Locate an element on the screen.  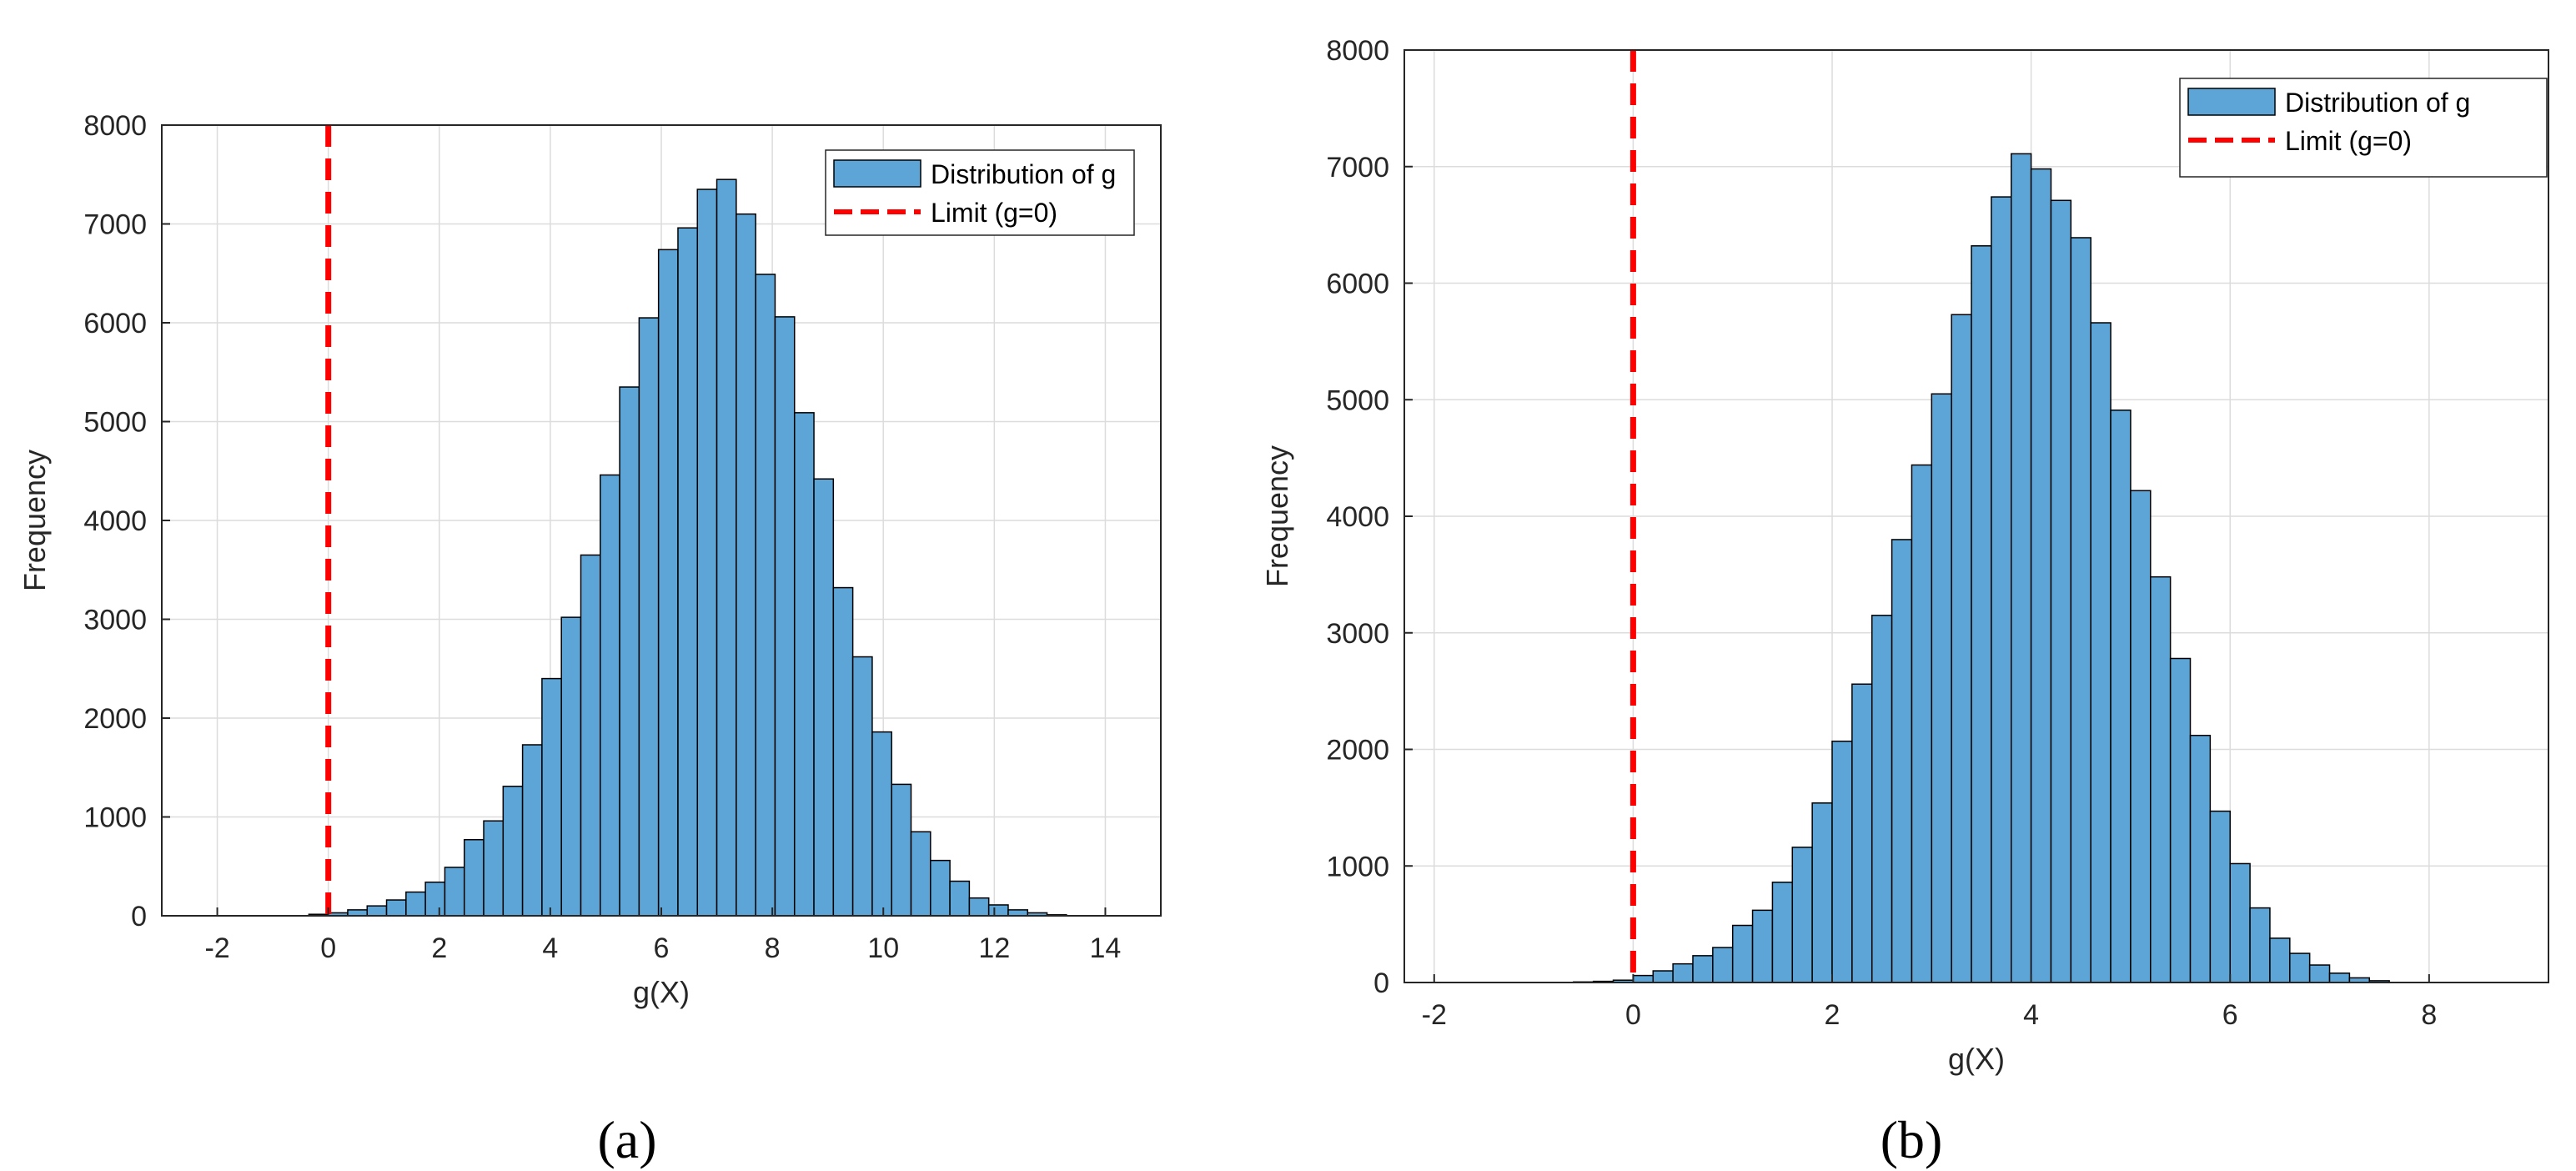
x-tick-label: 0 is located at coordinates (1633, 1015).